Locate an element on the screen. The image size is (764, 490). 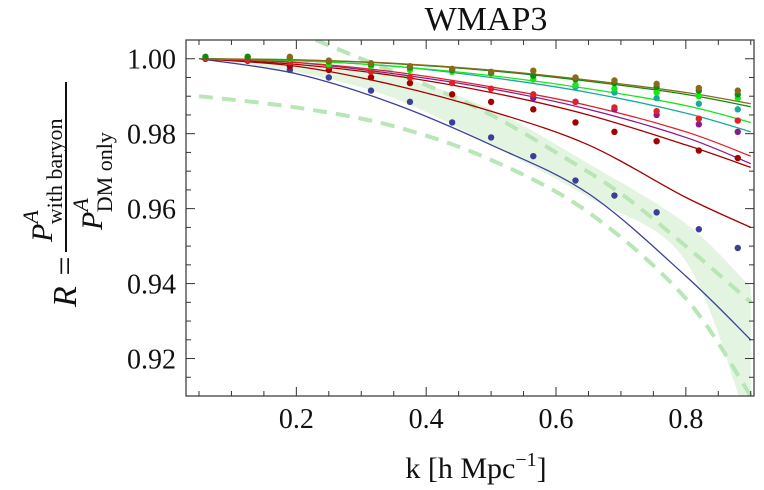
x-tick-label-3: 0.6 is located at coordinates (556, 419).